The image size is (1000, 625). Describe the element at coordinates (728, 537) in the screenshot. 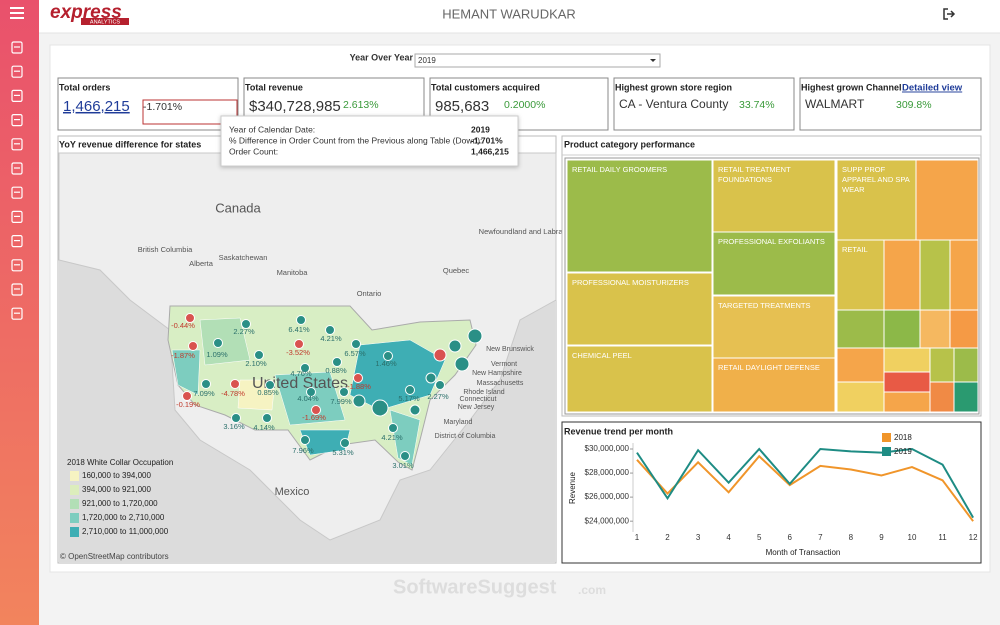

I see `x-tick-label: 4` at that location.